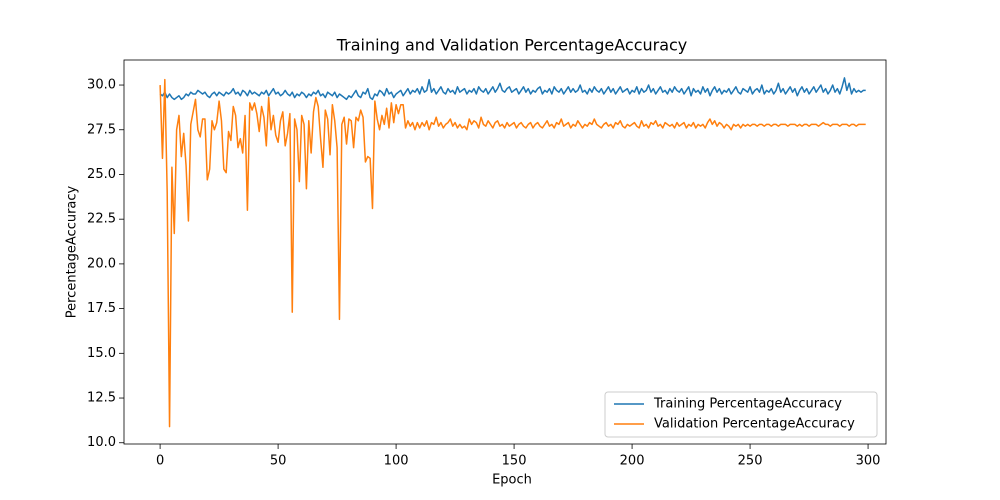  Describe the element at coordinates (101, 263) in the screenshot. I see `y-tick-label: 20.0` at that location.